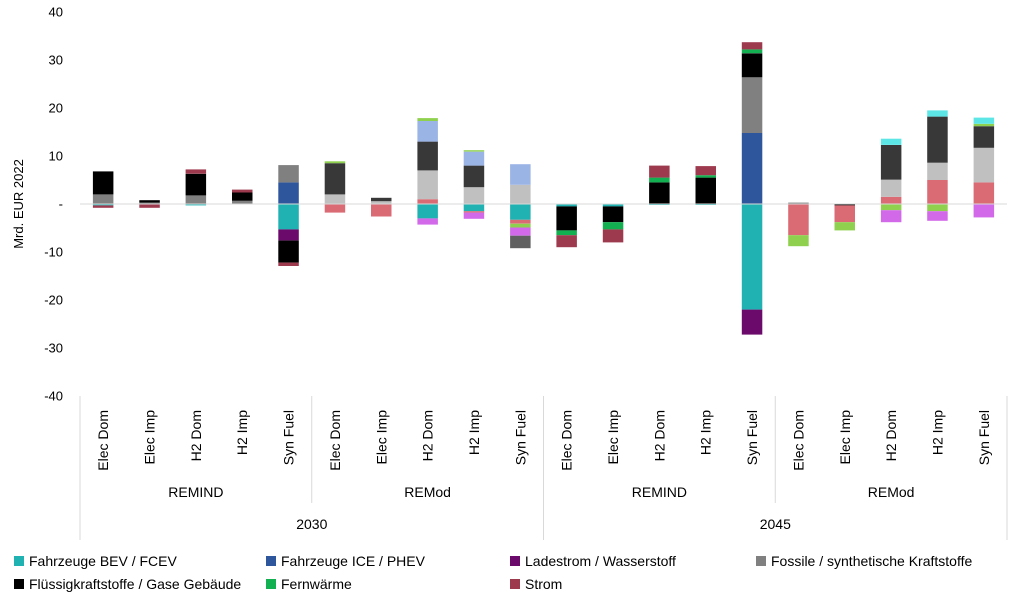  I want to click on y-tick-label: 30, so click(56, 60).